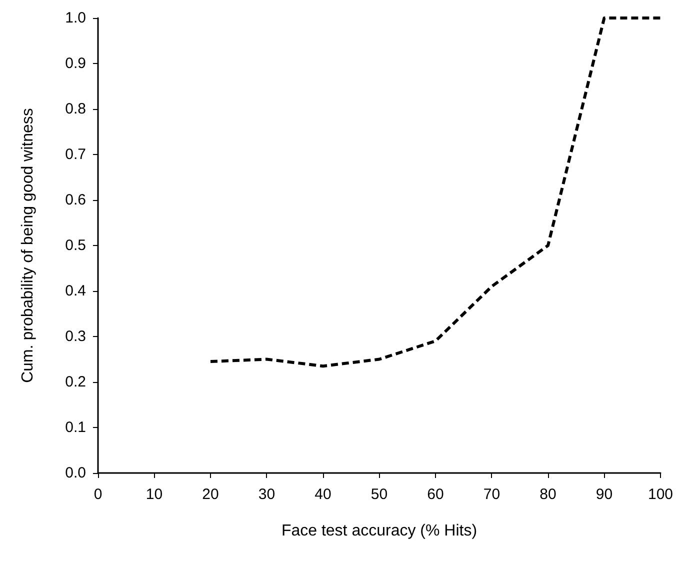 The image size is (676, 561). Describe the element at coordinates (379, 494) in the screenshot. I see `x-tick-label: 50` at that location.